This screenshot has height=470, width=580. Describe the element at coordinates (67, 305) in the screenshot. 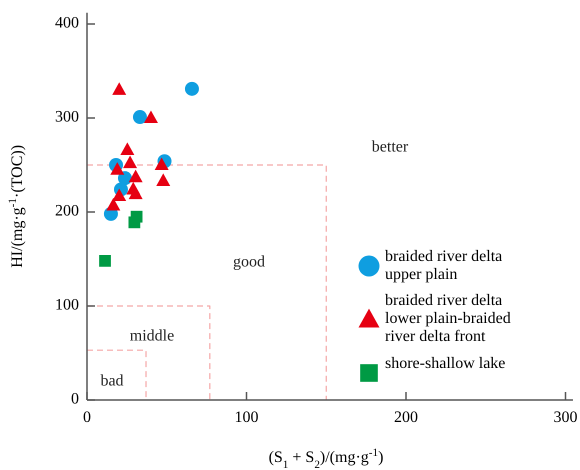

I see `y-tick-label: 100` at that location.